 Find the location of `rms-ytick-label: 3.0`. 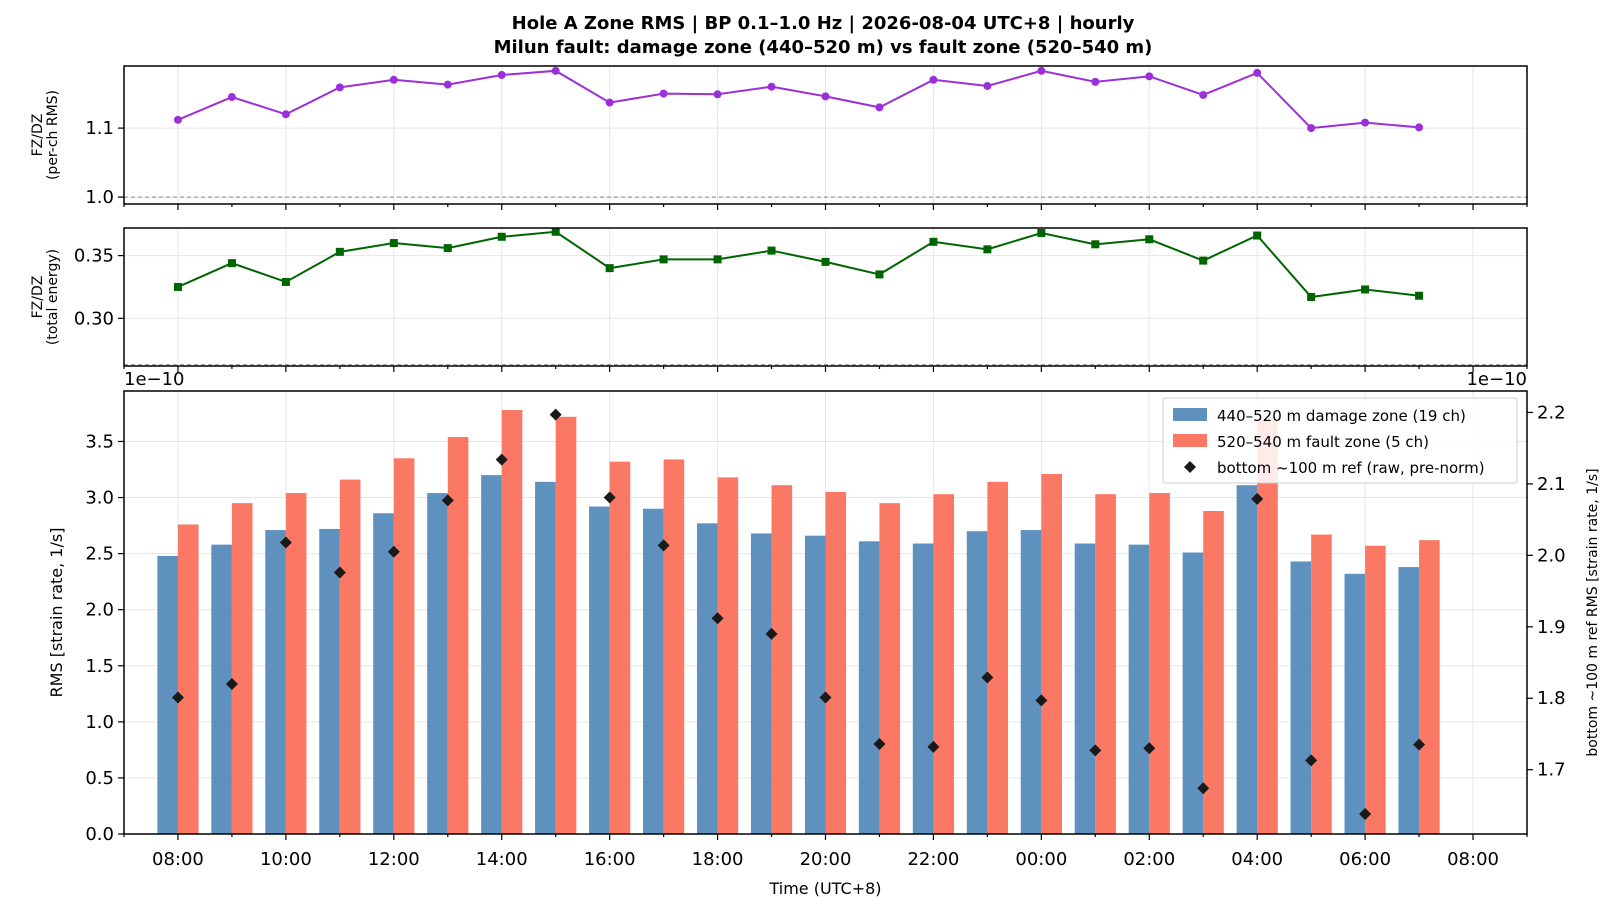

rms-ytick-label: 3.0 is located at coordinates (99, 498).